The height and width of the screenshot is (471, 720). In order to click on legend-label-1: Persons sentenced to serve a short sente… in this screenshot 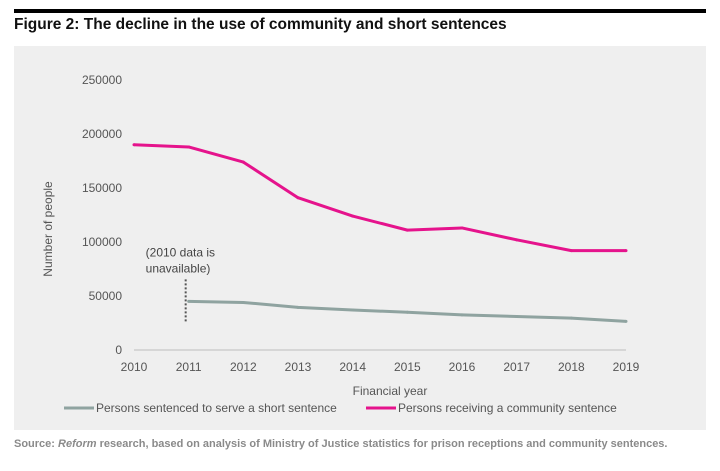, I will do `click(216, 408)`.